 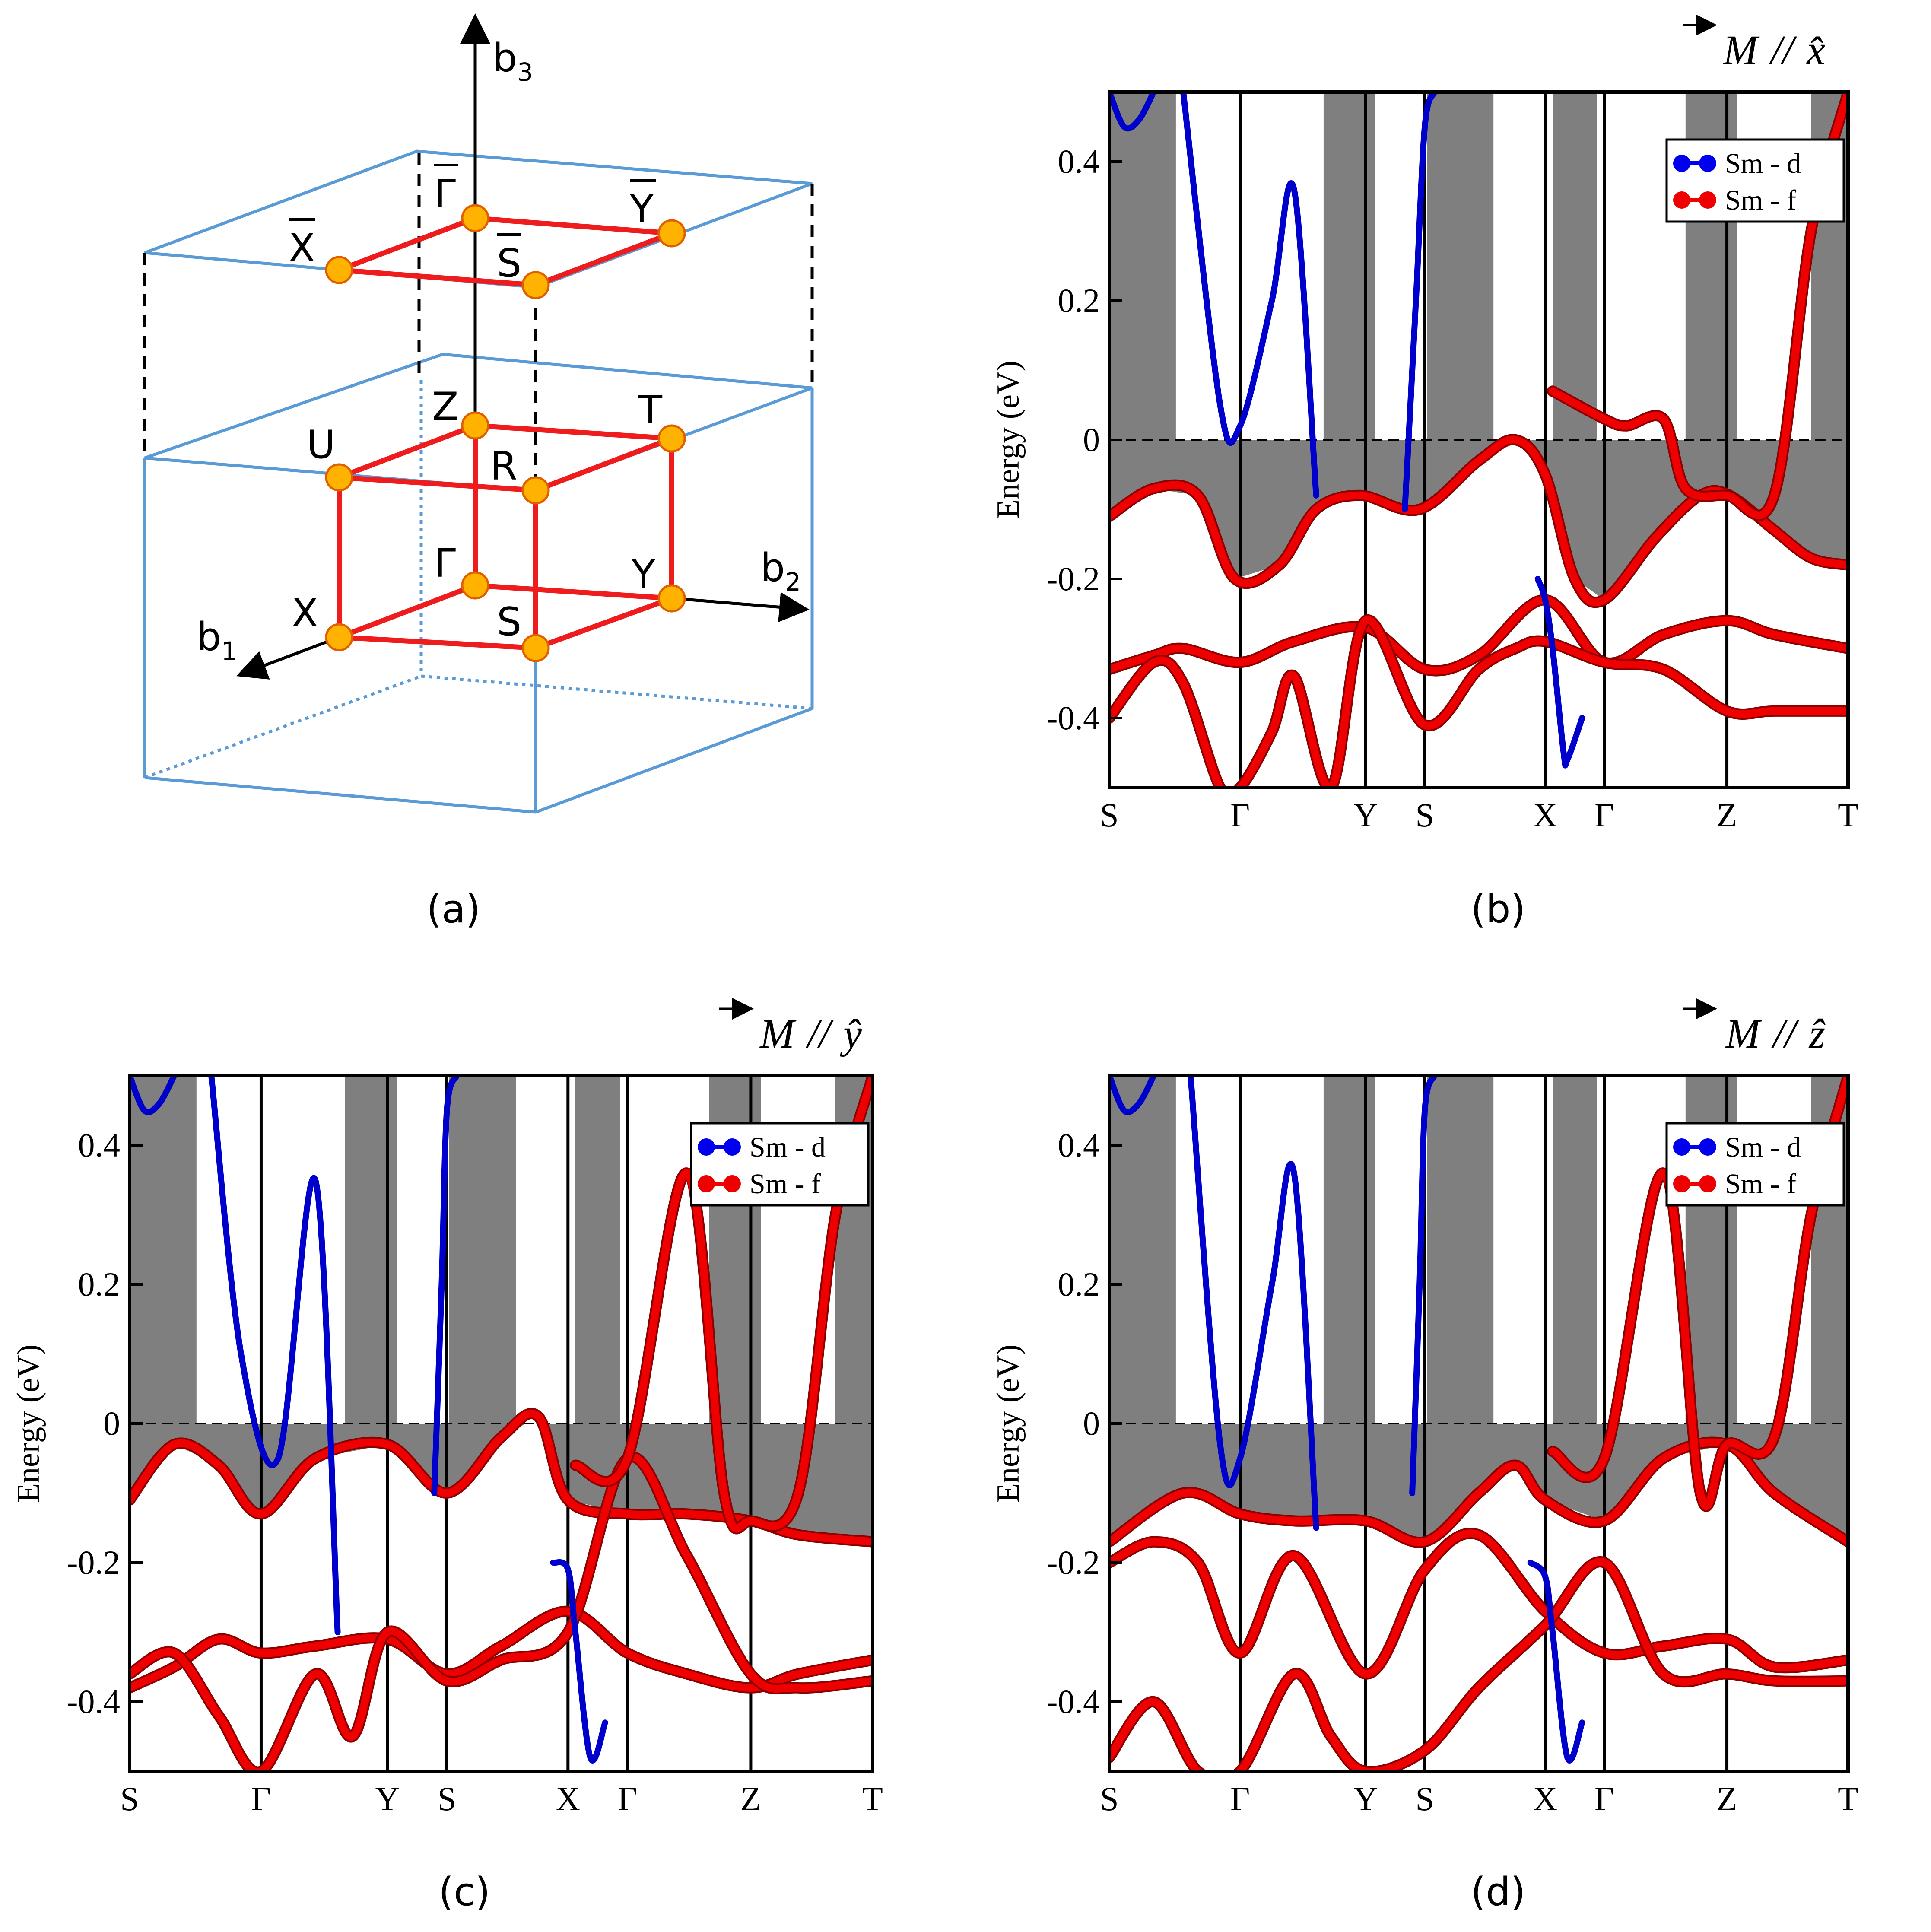 I want to click on b2-axis, so click(x=741, y=607).